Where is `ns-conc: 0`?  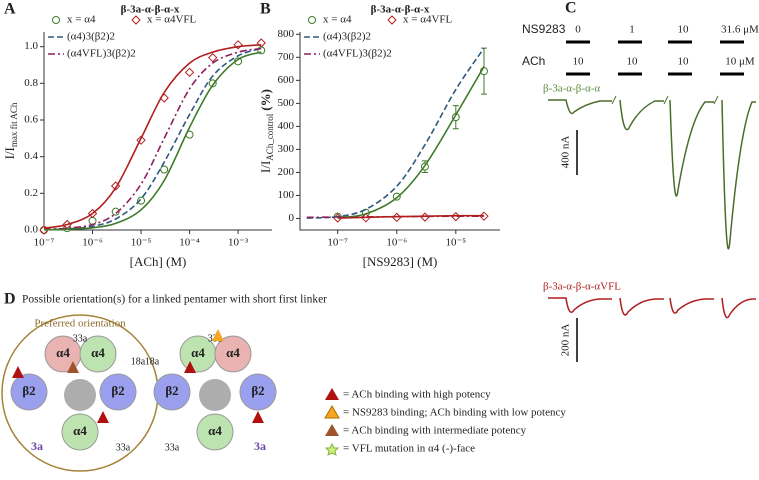 ns-conc: 0 is located at coordinates (578, 30).